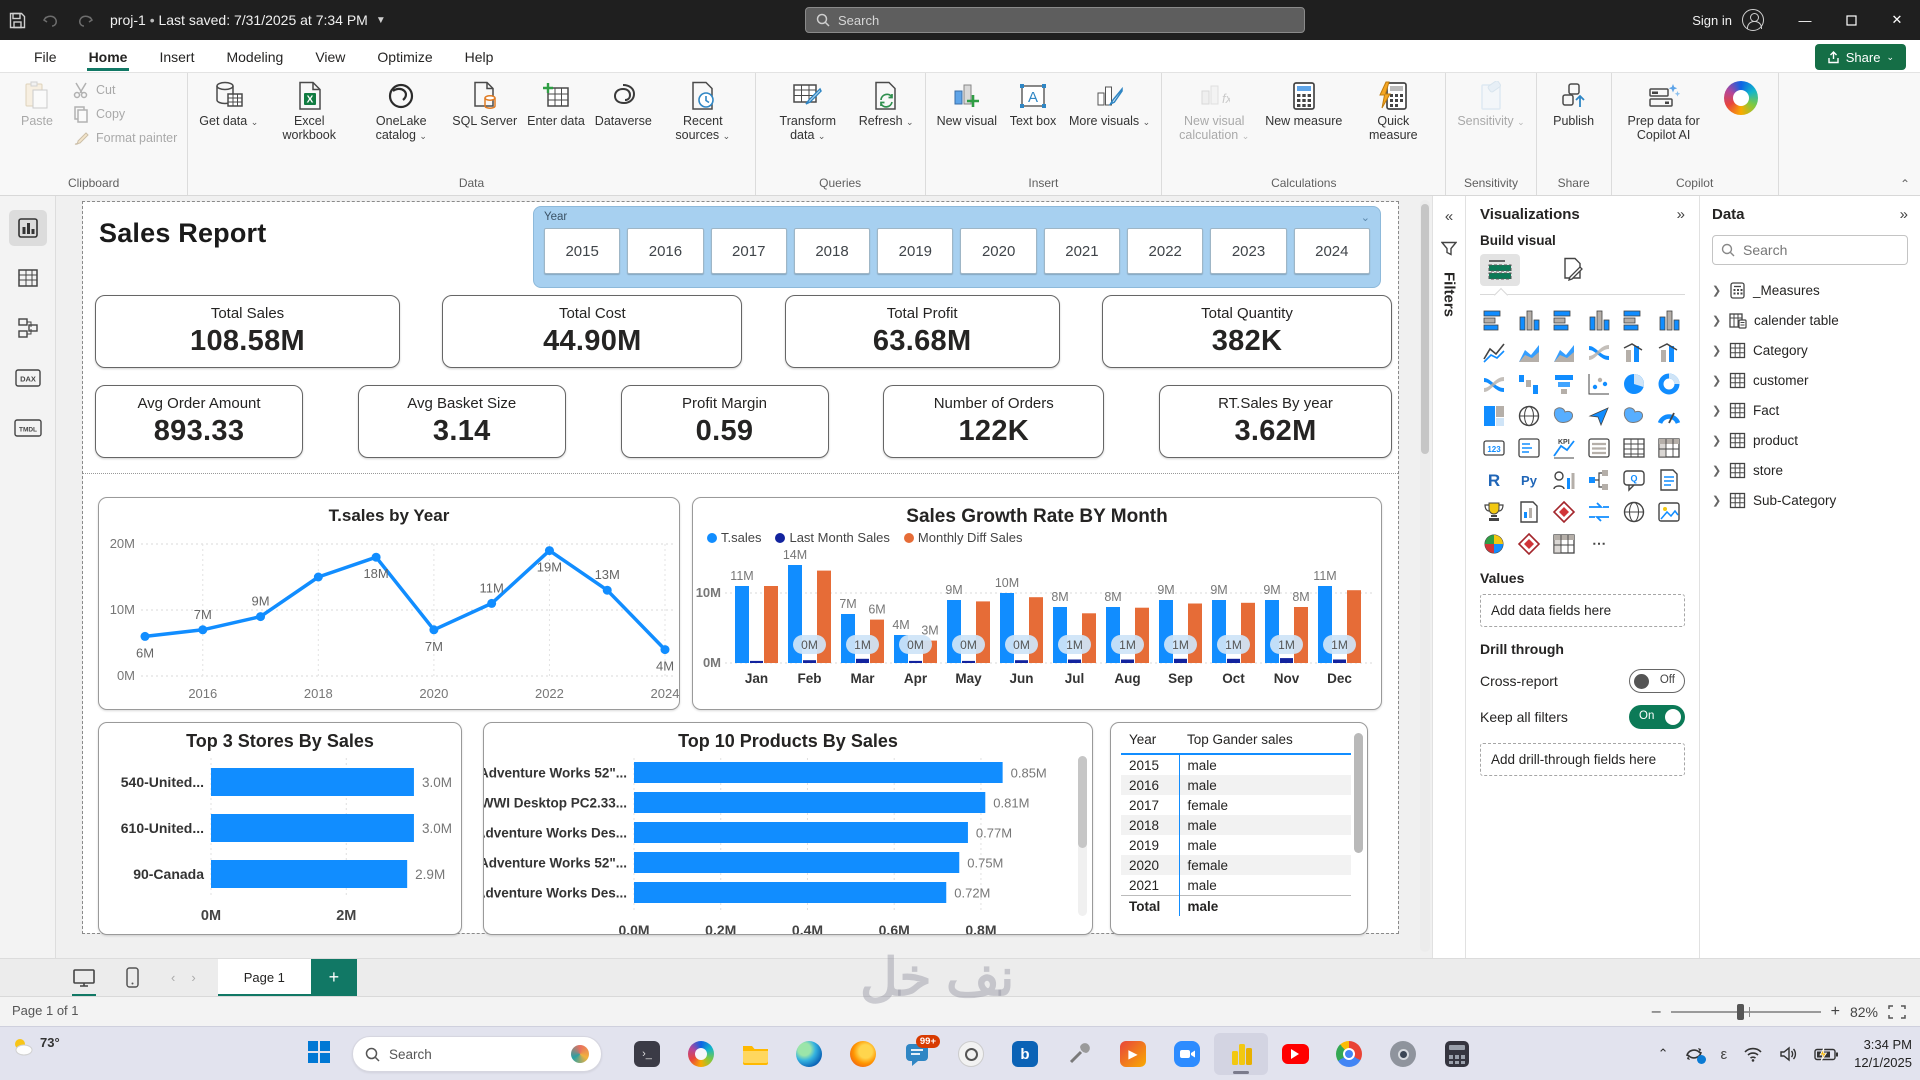 This screenshot has width=1920, height=1080. Describe the element at coordinates (1753, 1054) in the screenshot. I see `wifi-icon` at that location.